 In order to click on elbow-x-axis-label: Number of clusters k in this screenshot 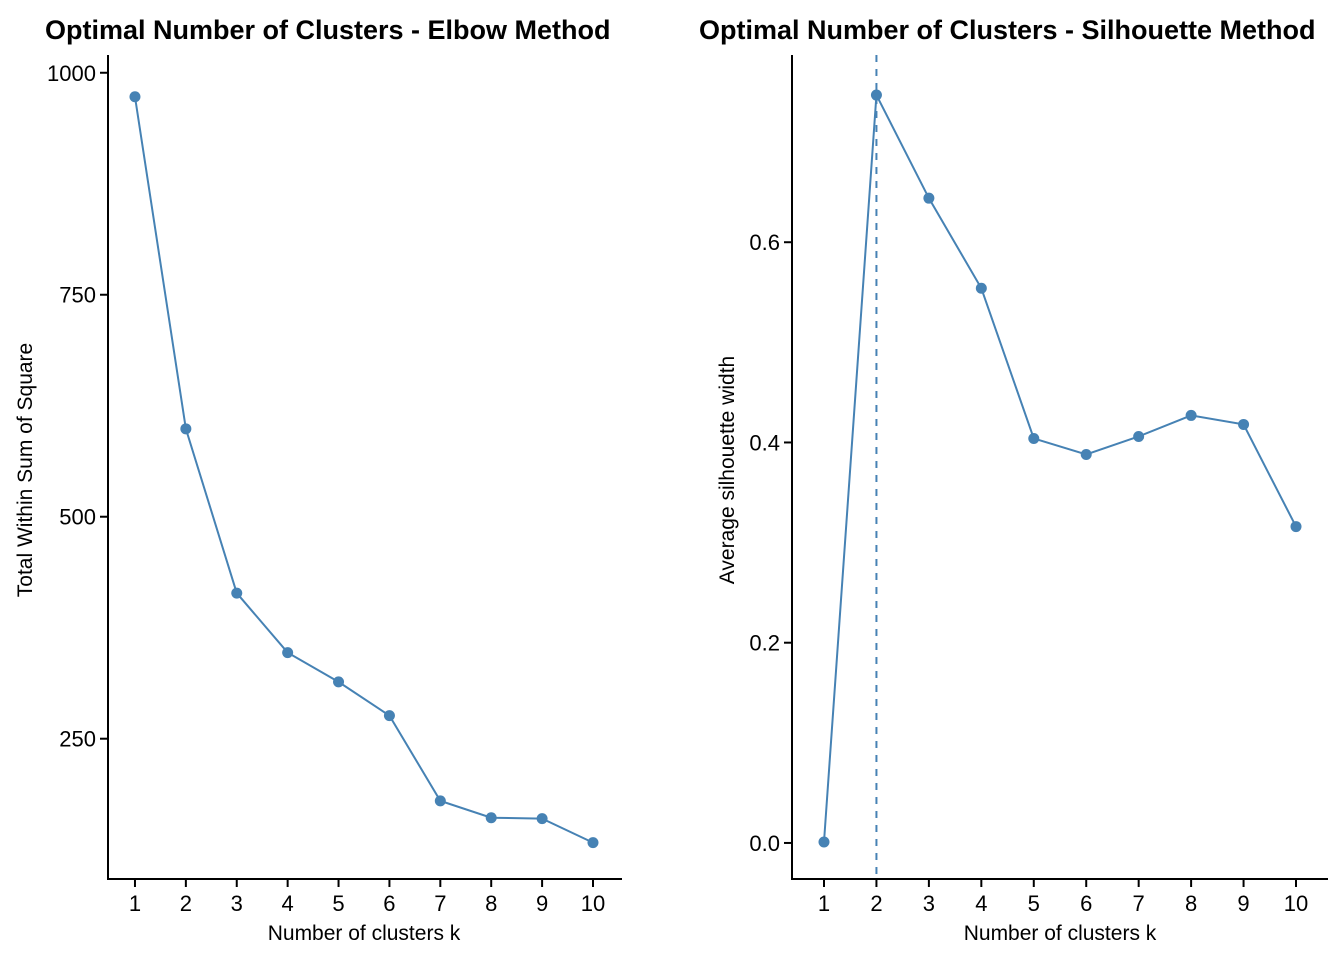, I will do `click(364, 933)`.